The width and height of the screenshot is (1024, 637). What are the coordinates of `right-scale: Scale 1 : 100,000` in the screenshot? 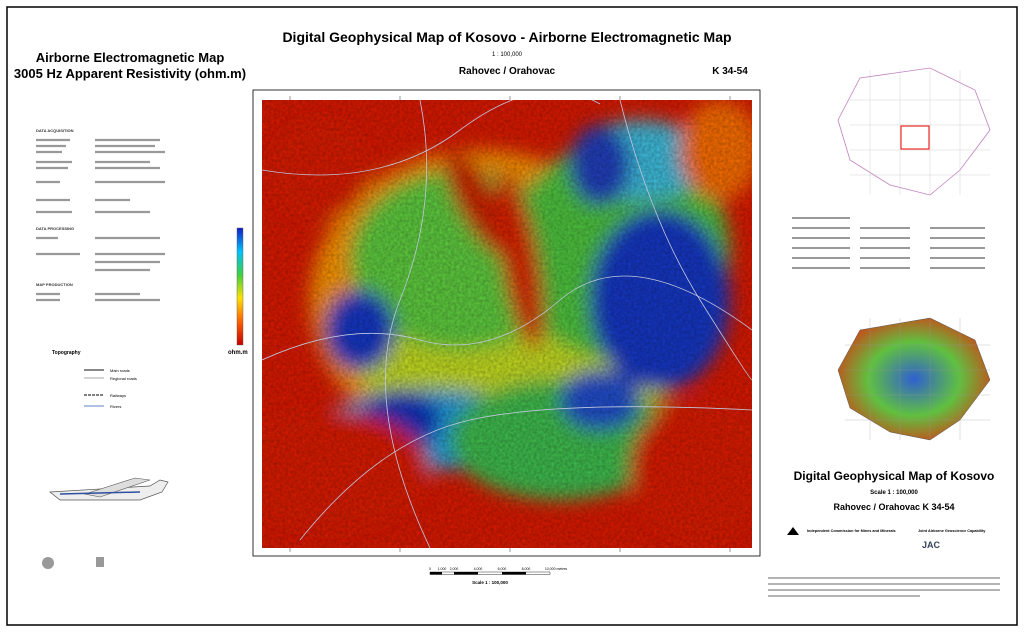 It's located at (894, 493).